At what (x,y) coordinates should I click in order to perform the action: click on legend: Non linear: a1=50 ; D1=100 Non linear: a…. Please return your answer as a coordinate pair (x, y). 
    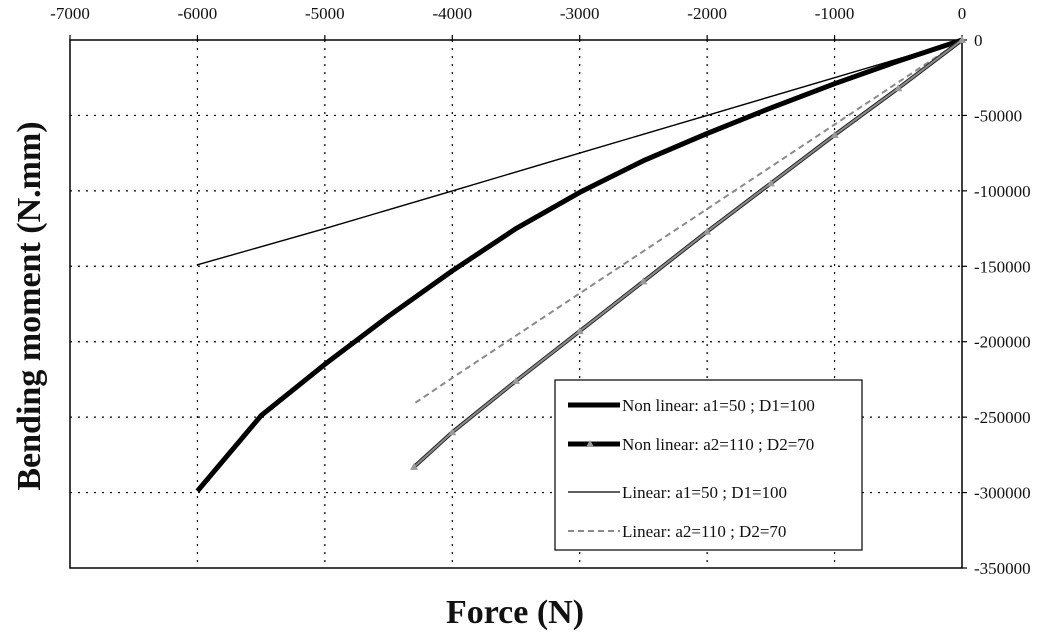
    Looking at the image, I should click on (708, 465).